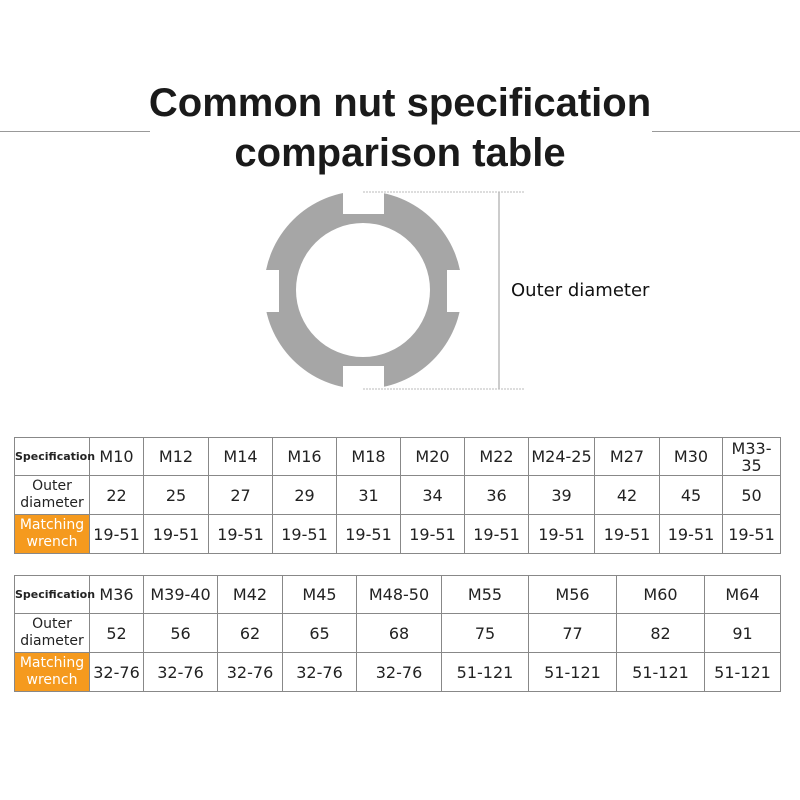 The width and height of the screenshot is (800, 800). What do you see at coordinates (742, 594) in the screenshot?
I see `spec-cell: M64` at bounding box center [742, 594].